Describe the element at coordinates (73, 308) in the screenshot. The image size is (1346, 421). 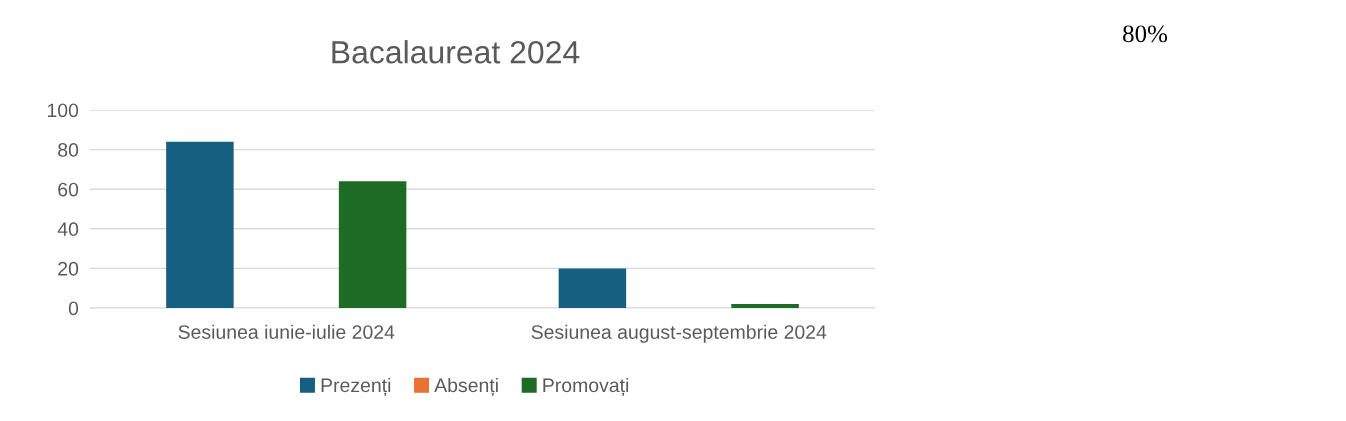
I see `y-tick-label: 0` at that location.